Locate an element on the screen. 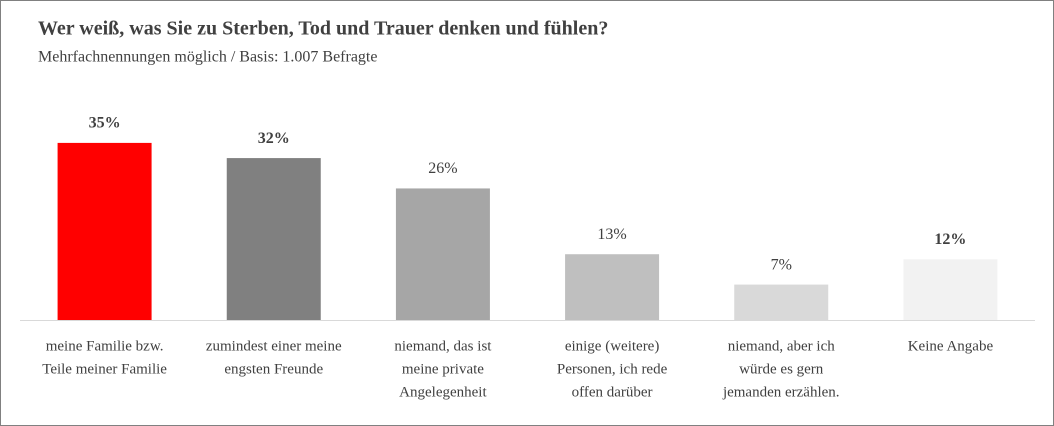  x-tick-label: würde es gern is located at coordinates (781, 369).